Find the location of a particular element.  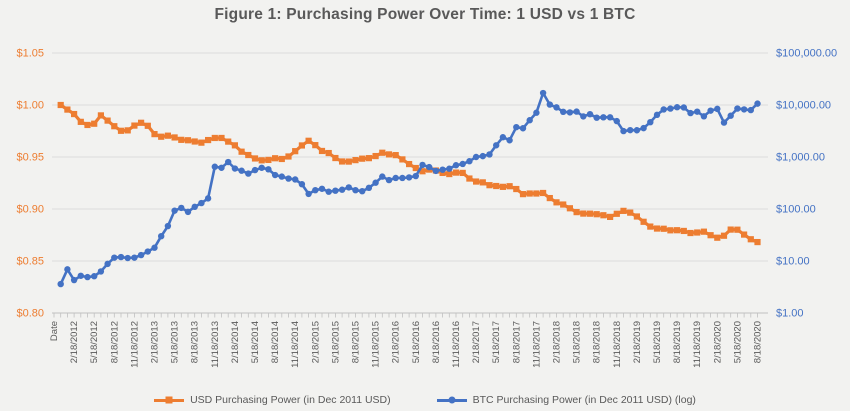

svg-text: 5/18/2014 is located at coordinates (255, 342).